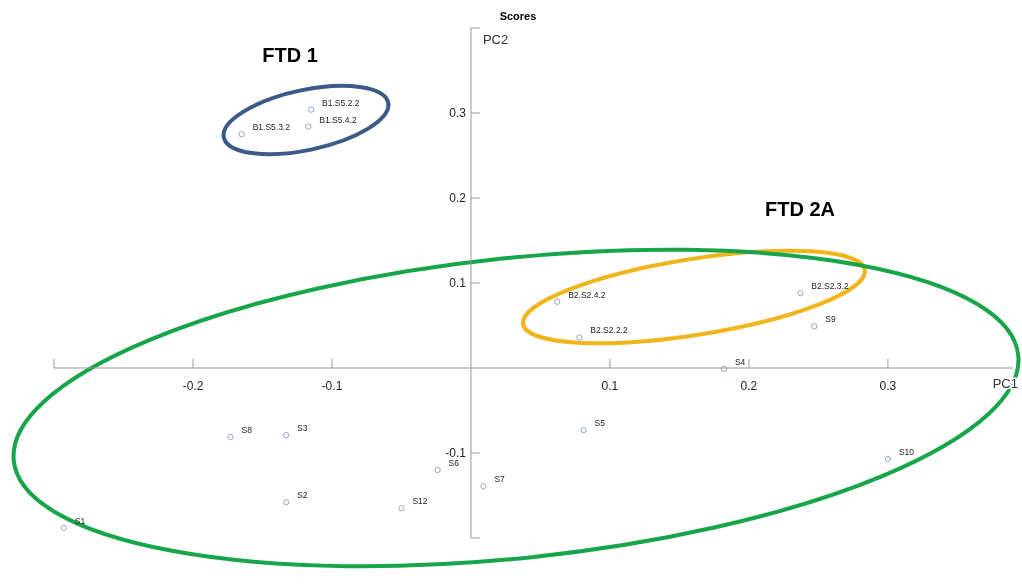 This screenshot has height=585, width=1022. What do you see at coordinates (740, 361) in the screenshot?
I see `annotation: S4` at bounding box center [740, 361].